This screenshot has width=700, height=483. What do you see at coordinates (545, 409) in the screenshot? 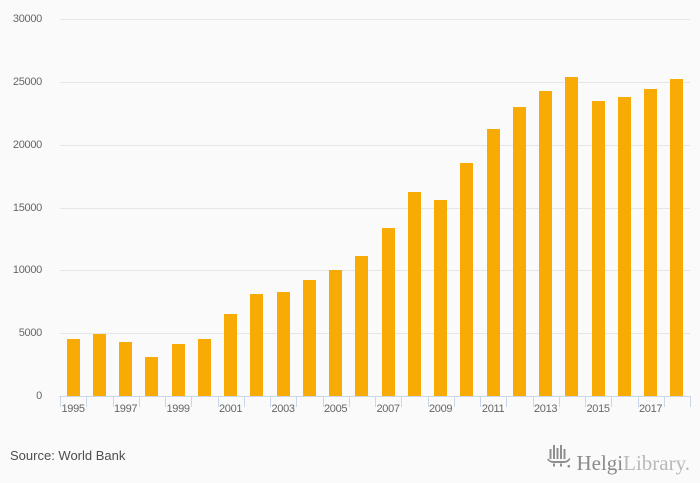
I see `x-axis-label-2013: 2013` at bounding box center [545, 409].